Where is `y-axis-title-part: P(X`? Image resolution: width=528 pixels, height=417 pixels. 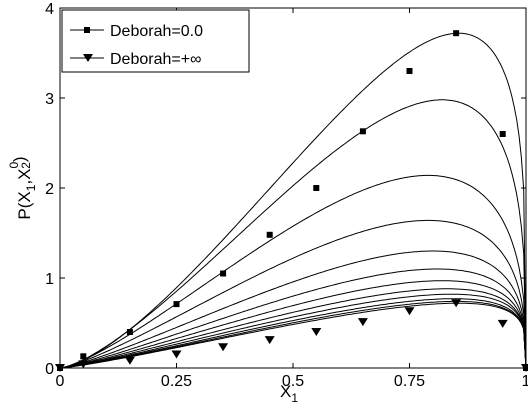 y-axis-title-part: P(X is located at coordinates (24, 205).